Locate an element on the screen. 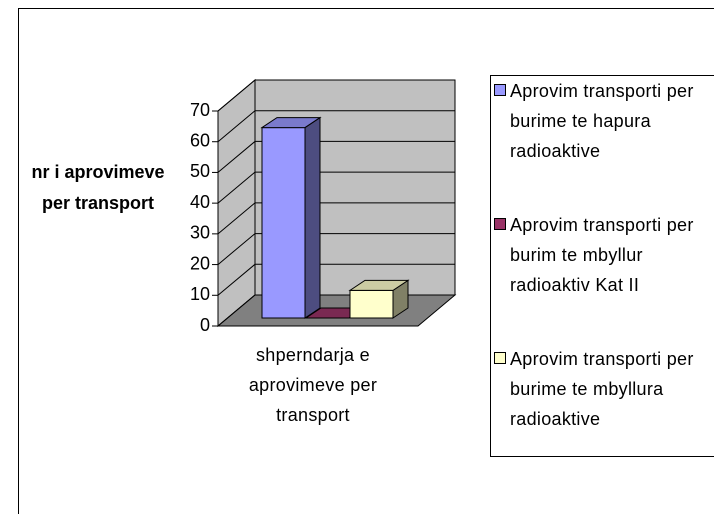 This screenshot has height=514, width=714. y-tick-label: 70 is located at coordinates (200, 110).